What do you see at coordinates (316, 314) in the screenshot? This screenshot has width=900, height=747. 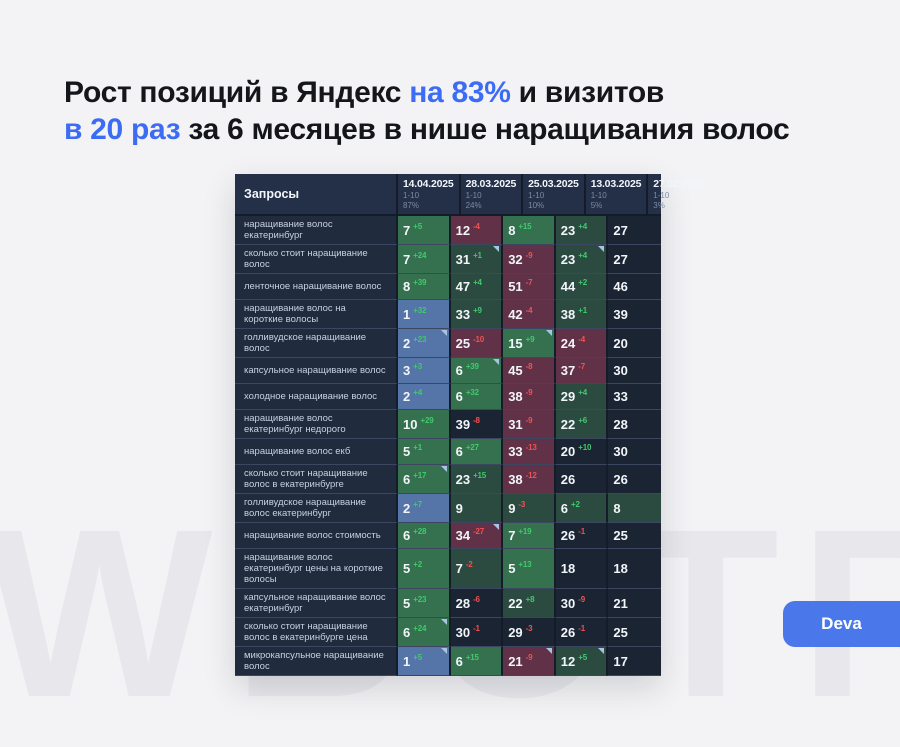 I see `query-cell: наращивание волос на короткие волосы` at bounding box center [316, 314].